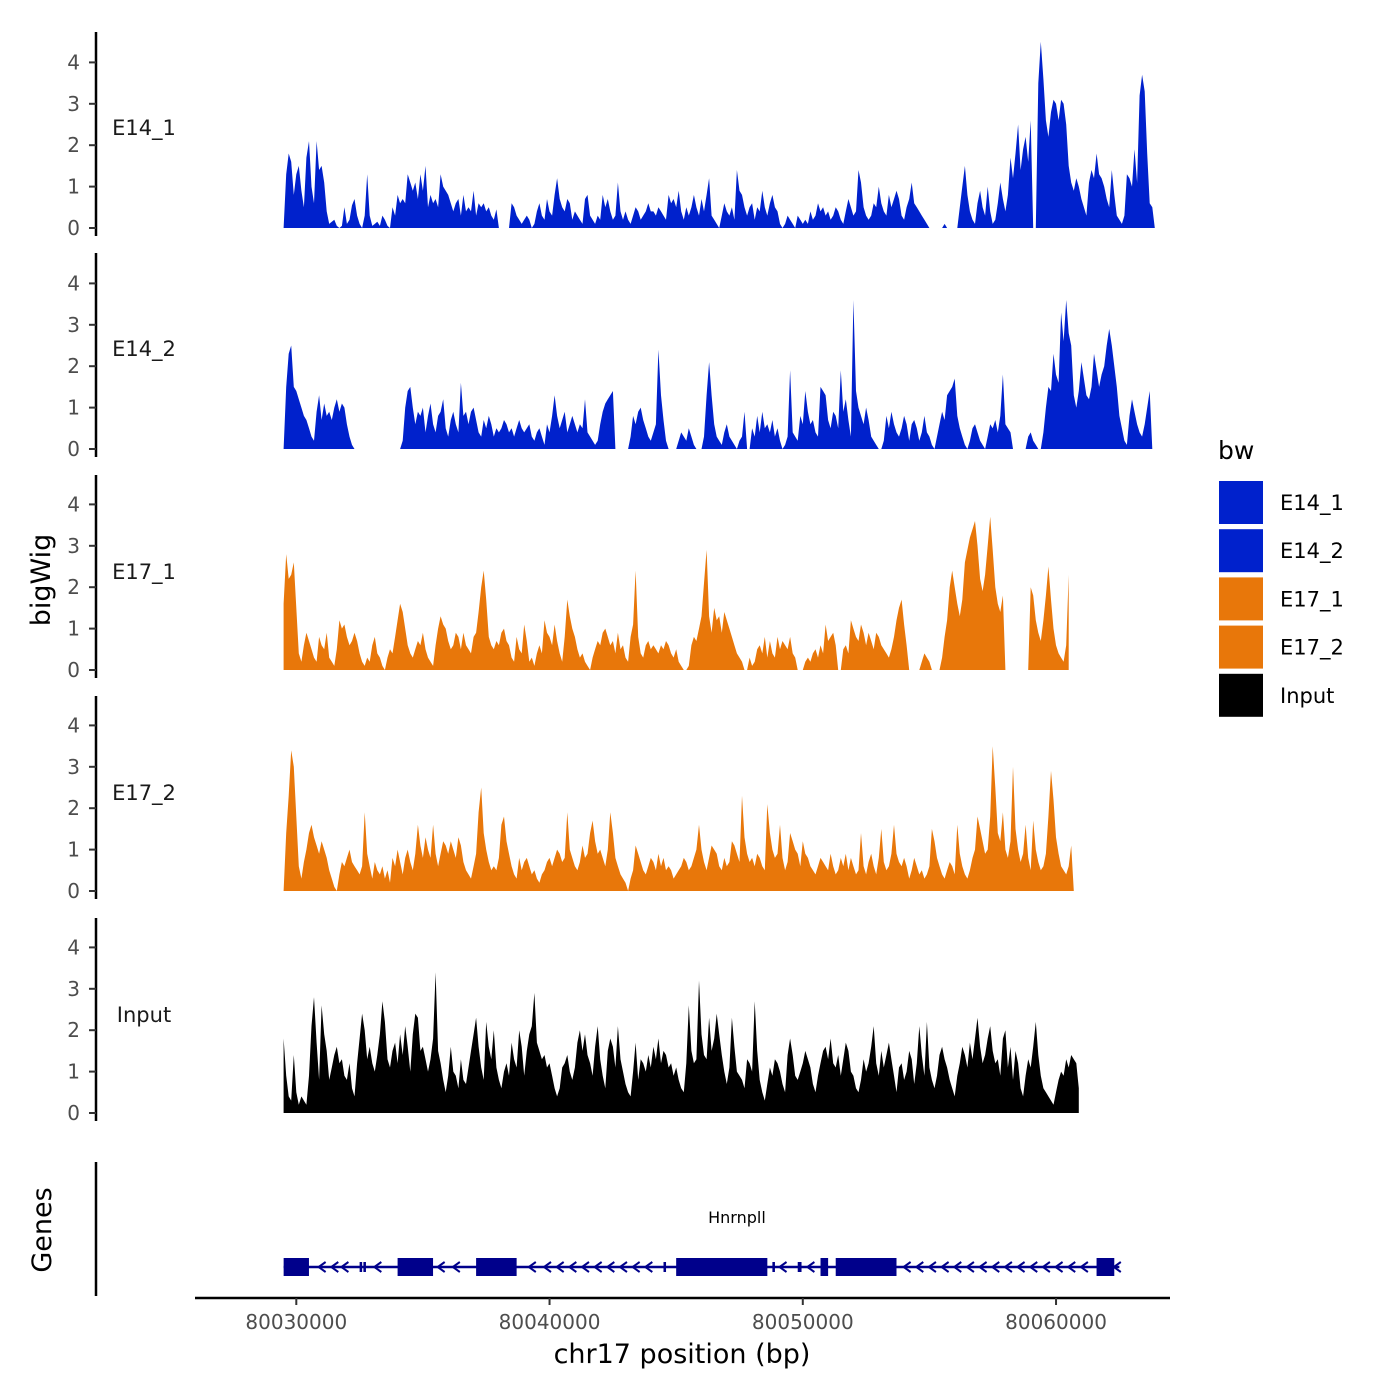 This screenshot has width=1400, height=1400. Describe the element at coordinates (681, 1042) in the screenshot. I see `signal-area-Input` at that location.